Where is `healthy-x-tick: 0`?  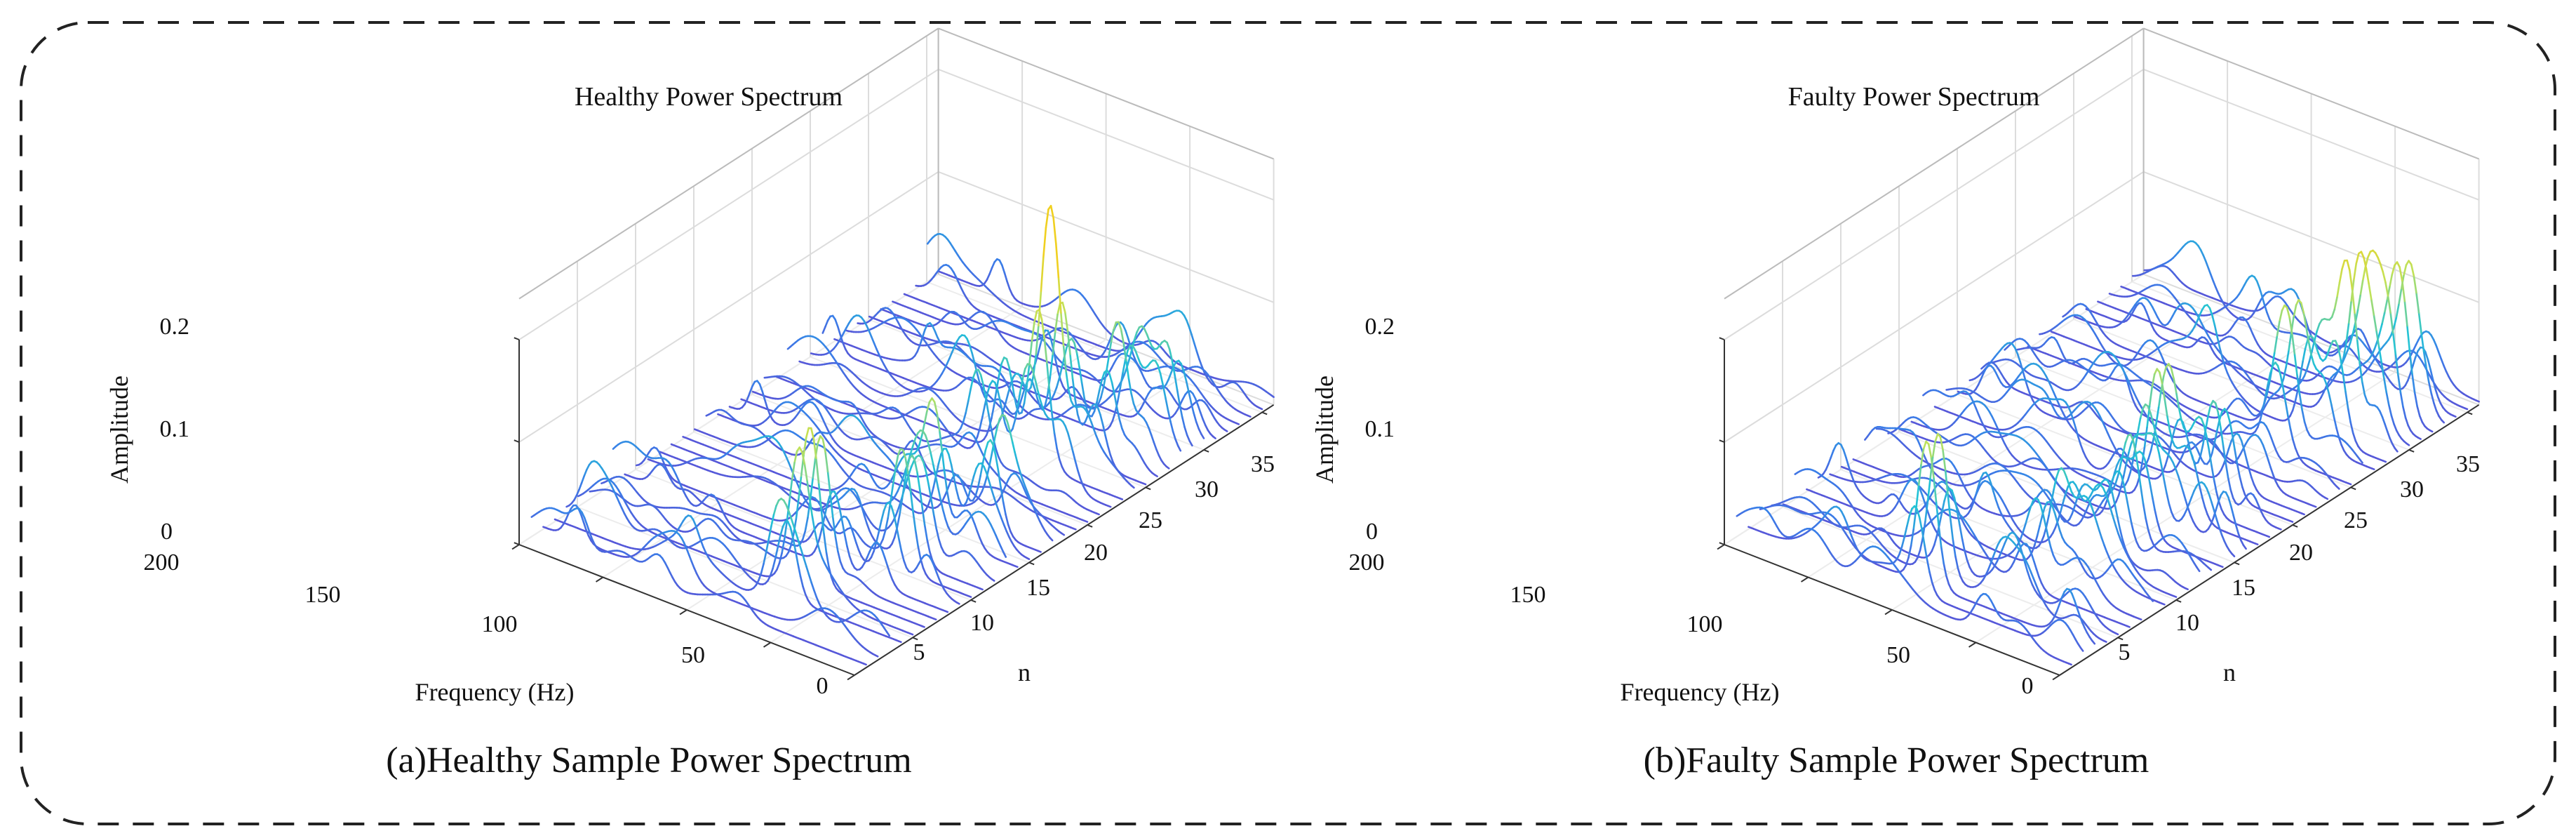 healthy-x-tick: 0 is located at coordinates (823, 686).